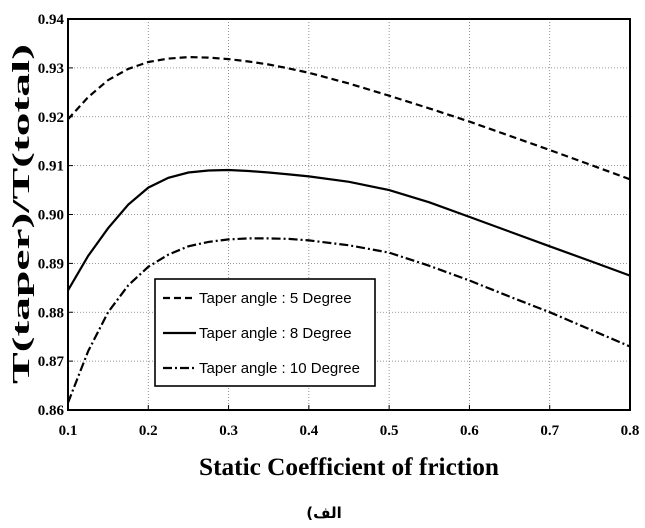  Describe the element at coordinates (275, 333) in the screenshot. I see `legend-label: Taper angle : 8 Degree` at that location.